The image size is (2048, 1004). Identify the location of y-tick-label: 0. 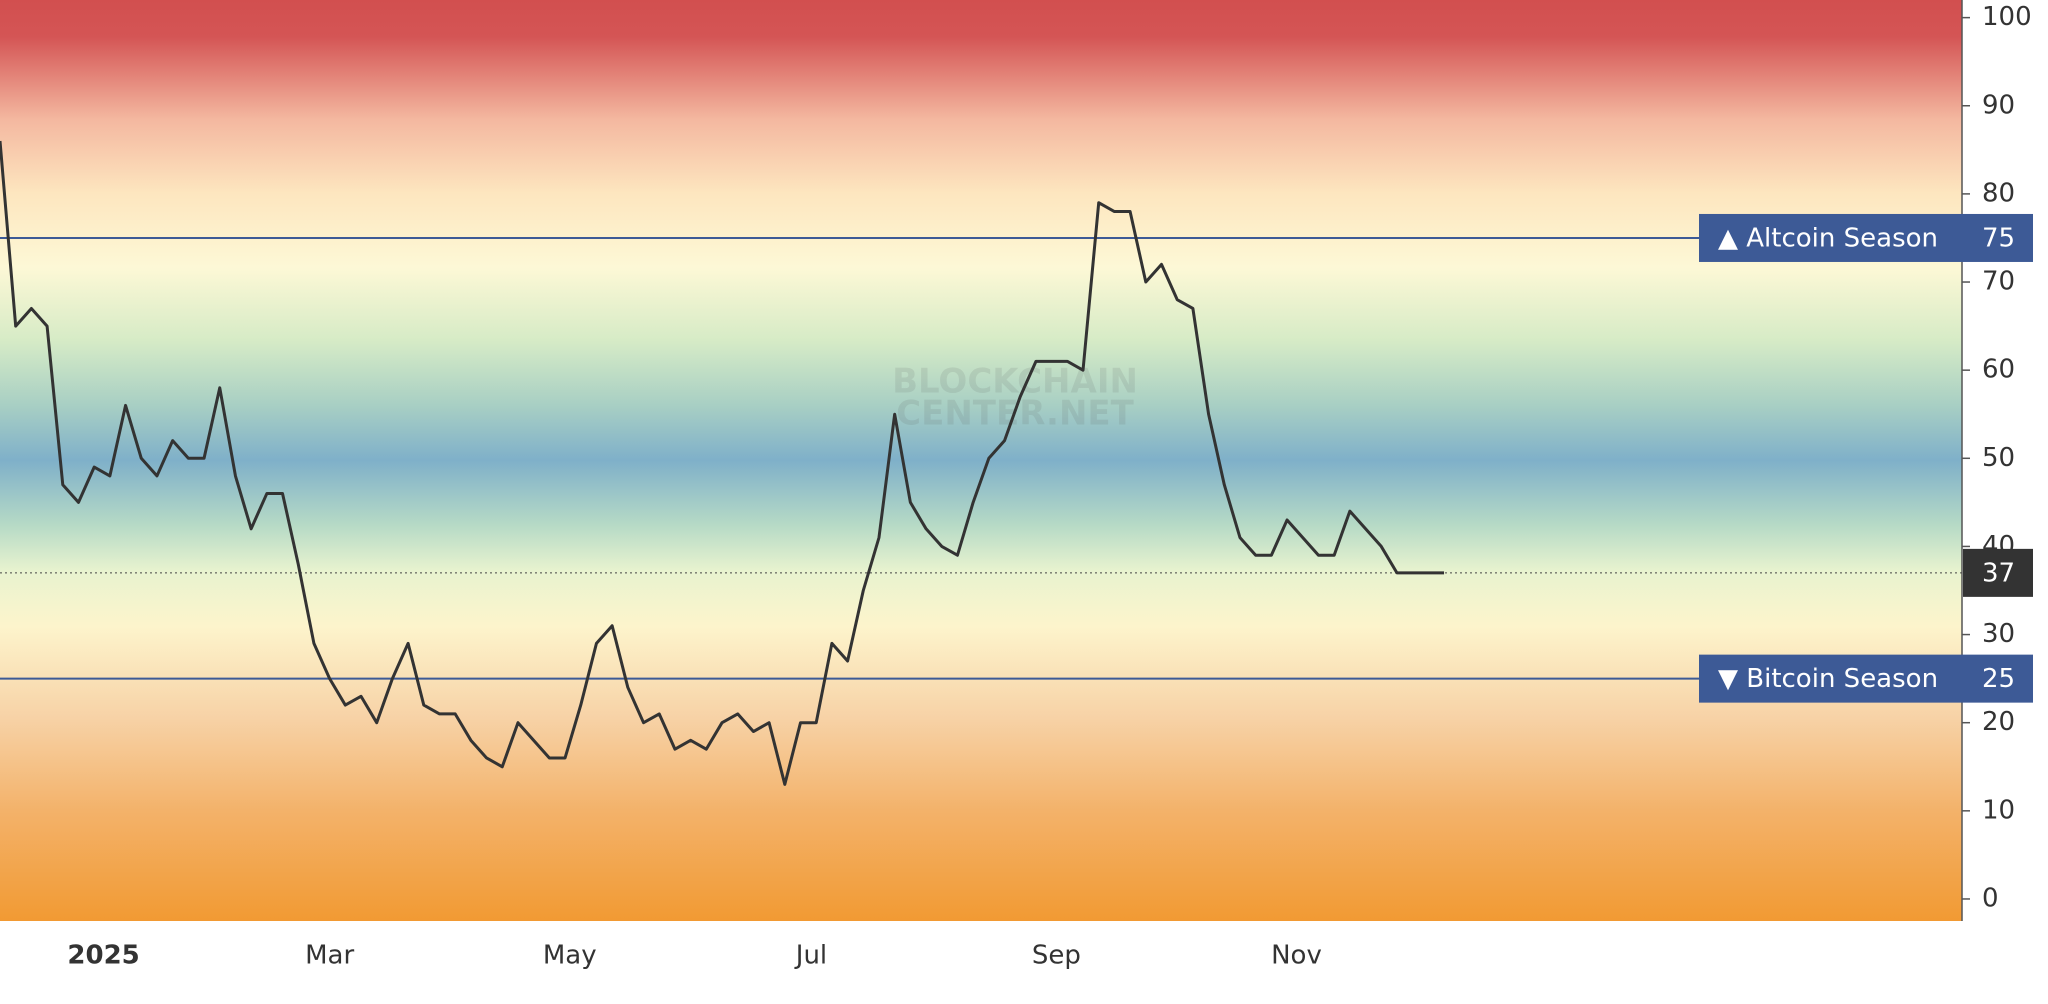
(1990, 898).